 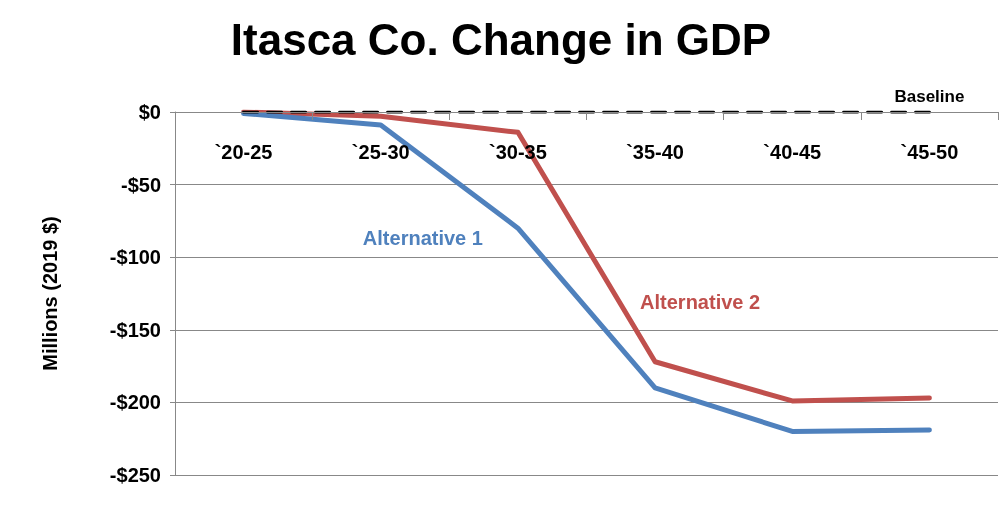 I want to click on y-axis-title: Millions (2019 $), so click(x=50, y=293).